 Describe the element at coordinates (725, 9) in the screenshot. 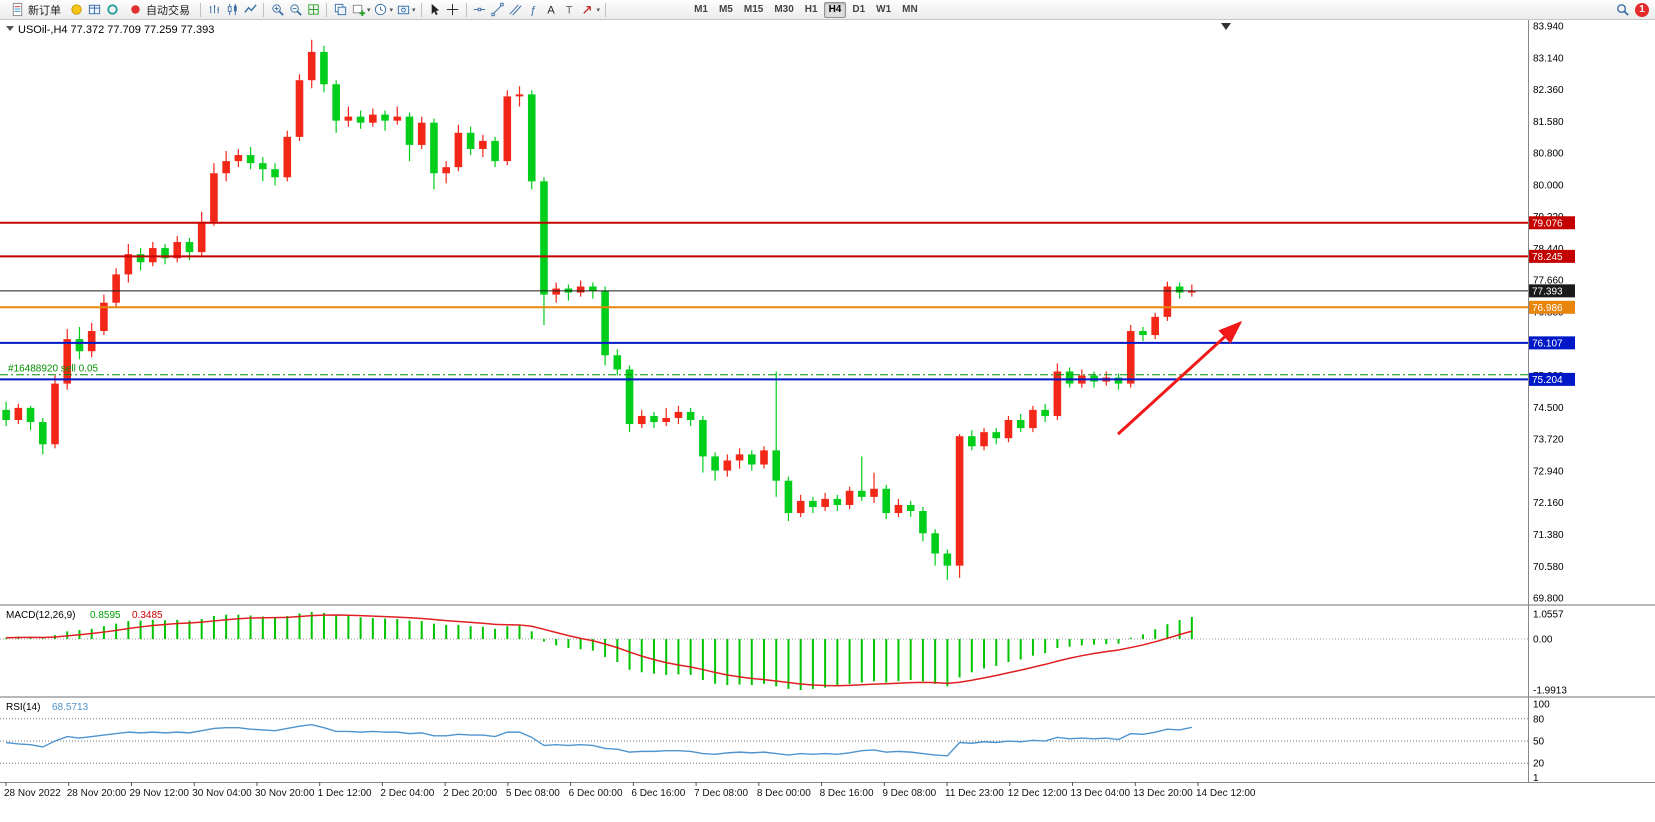

I see `timeframe-m5: M5` at that location.